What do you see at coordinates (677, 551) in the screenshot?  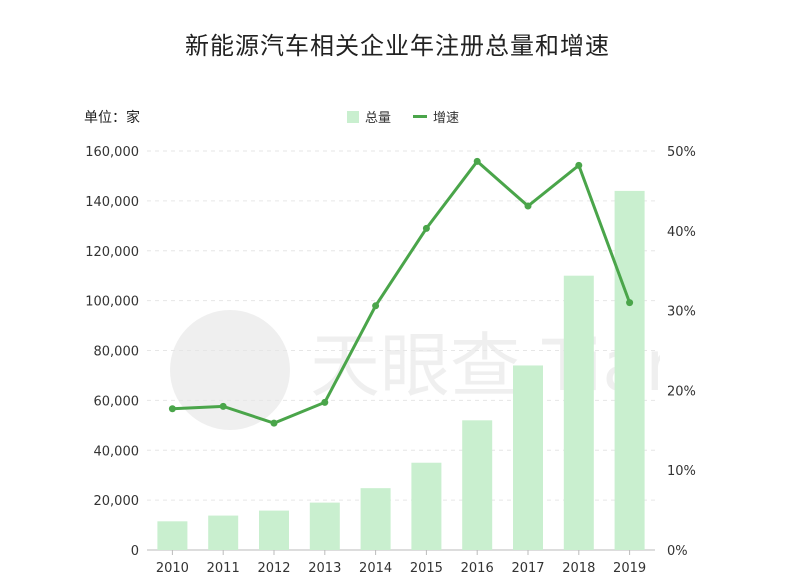 I see `y-right-tick-label: 0%` at bounding box center [677, 551].